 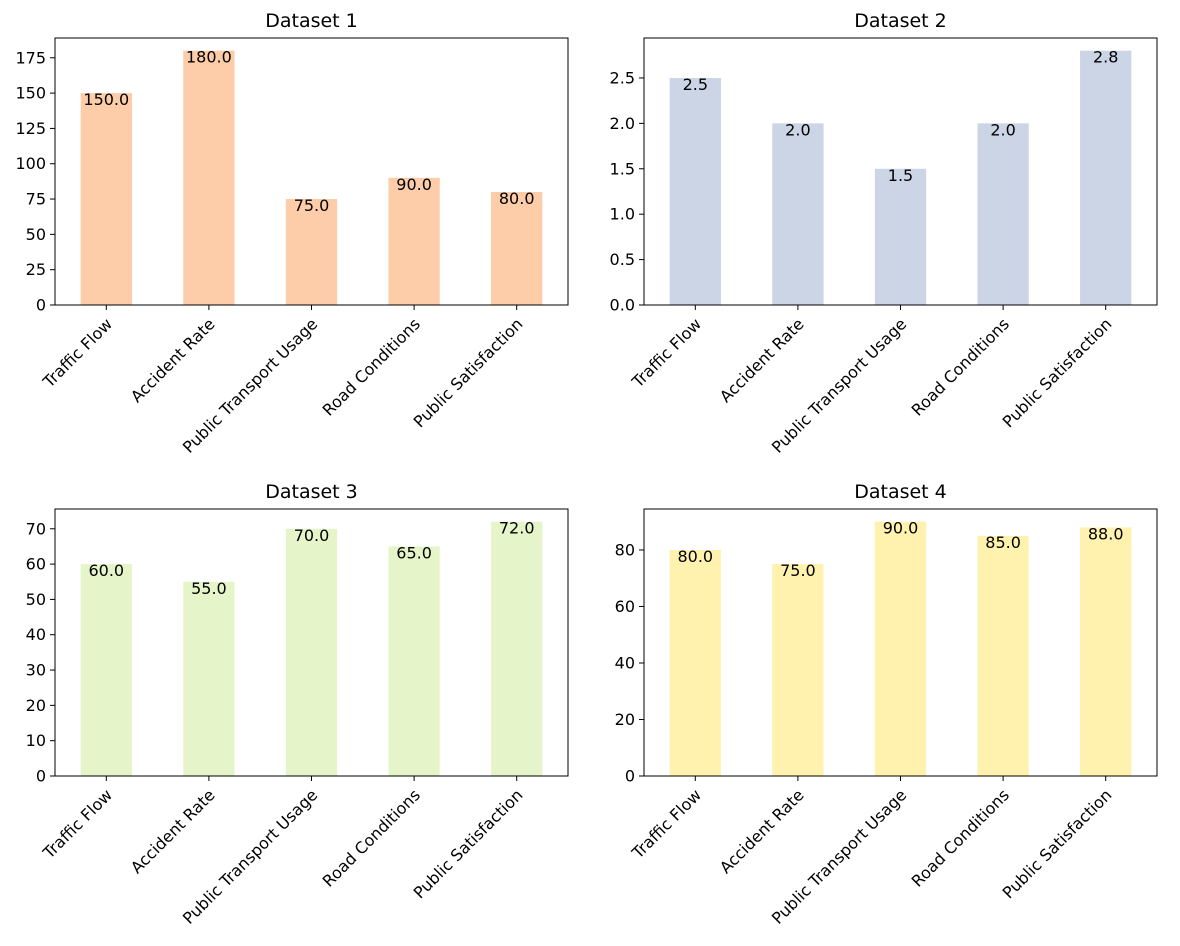 I want to click on y-tick-label: 1.5, so click(x=622, y=168).